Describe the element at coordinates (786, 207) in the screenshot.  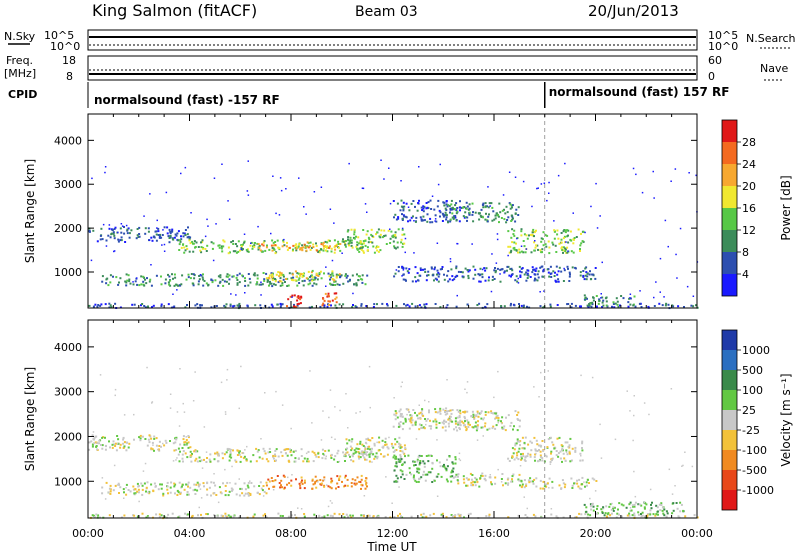
I see `power-colorbar-label: Power [dB]` at that location.